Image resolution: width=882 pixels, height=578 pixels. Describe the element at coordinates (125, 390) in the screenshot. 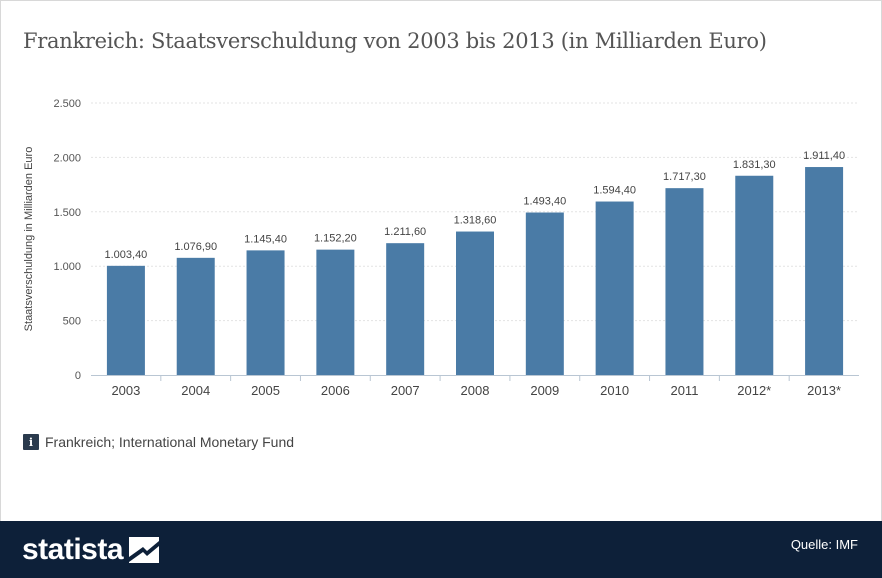

I see `x-tick-label: 2003` at that location.